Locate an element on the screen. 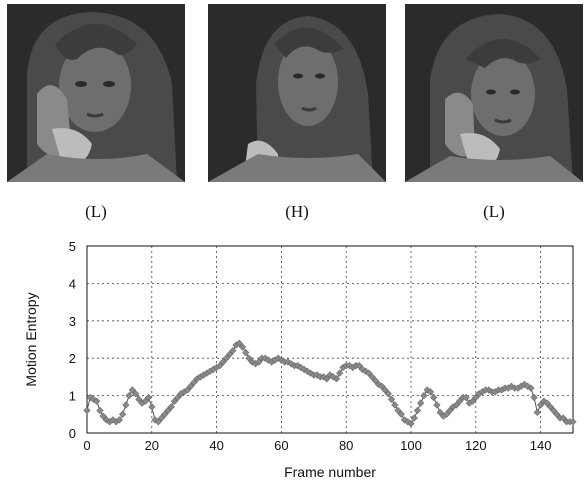  x-tick-label: 140 is located at coordinates (541, 445).